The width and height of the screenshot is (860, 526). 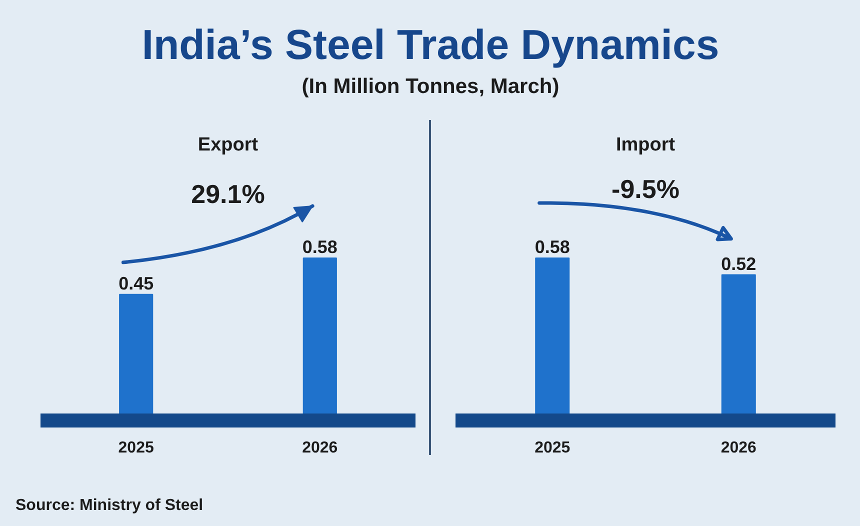 I want to click on data-label: 0.45, so click(x=136, y=283).